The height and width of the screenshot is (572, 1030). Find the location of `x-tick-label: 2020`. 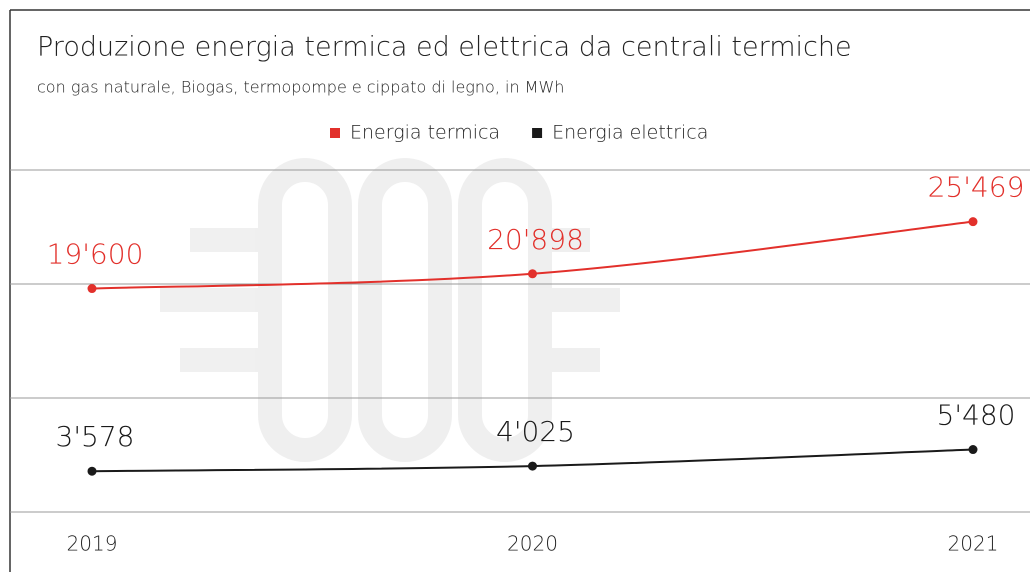

x-tick-label: 2020 is located at coordinates (532, 544).